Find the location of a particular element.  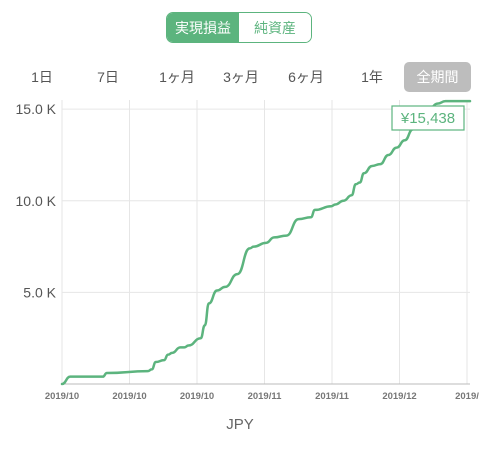

currency-label: JPY is located at coordinates (240, 424).